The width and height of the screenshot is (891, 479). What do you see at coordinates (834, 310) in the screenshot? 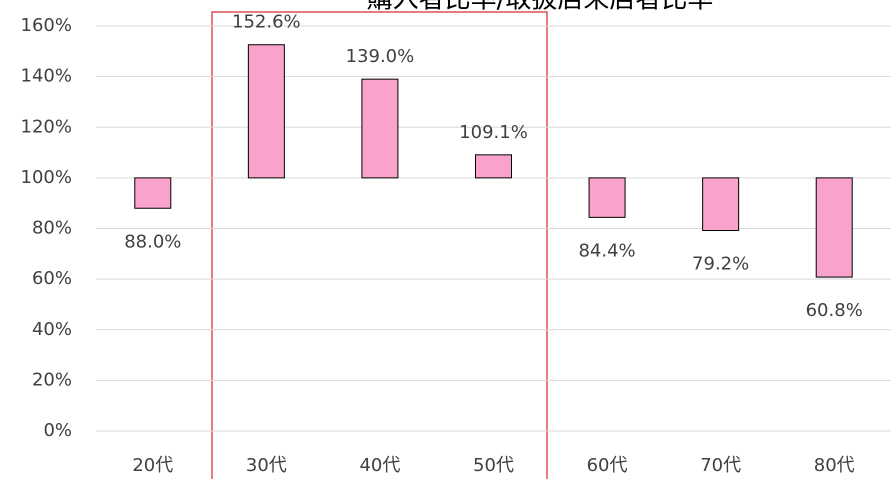
I see `data-label: 60.8%` at bounding box center [834, 310].